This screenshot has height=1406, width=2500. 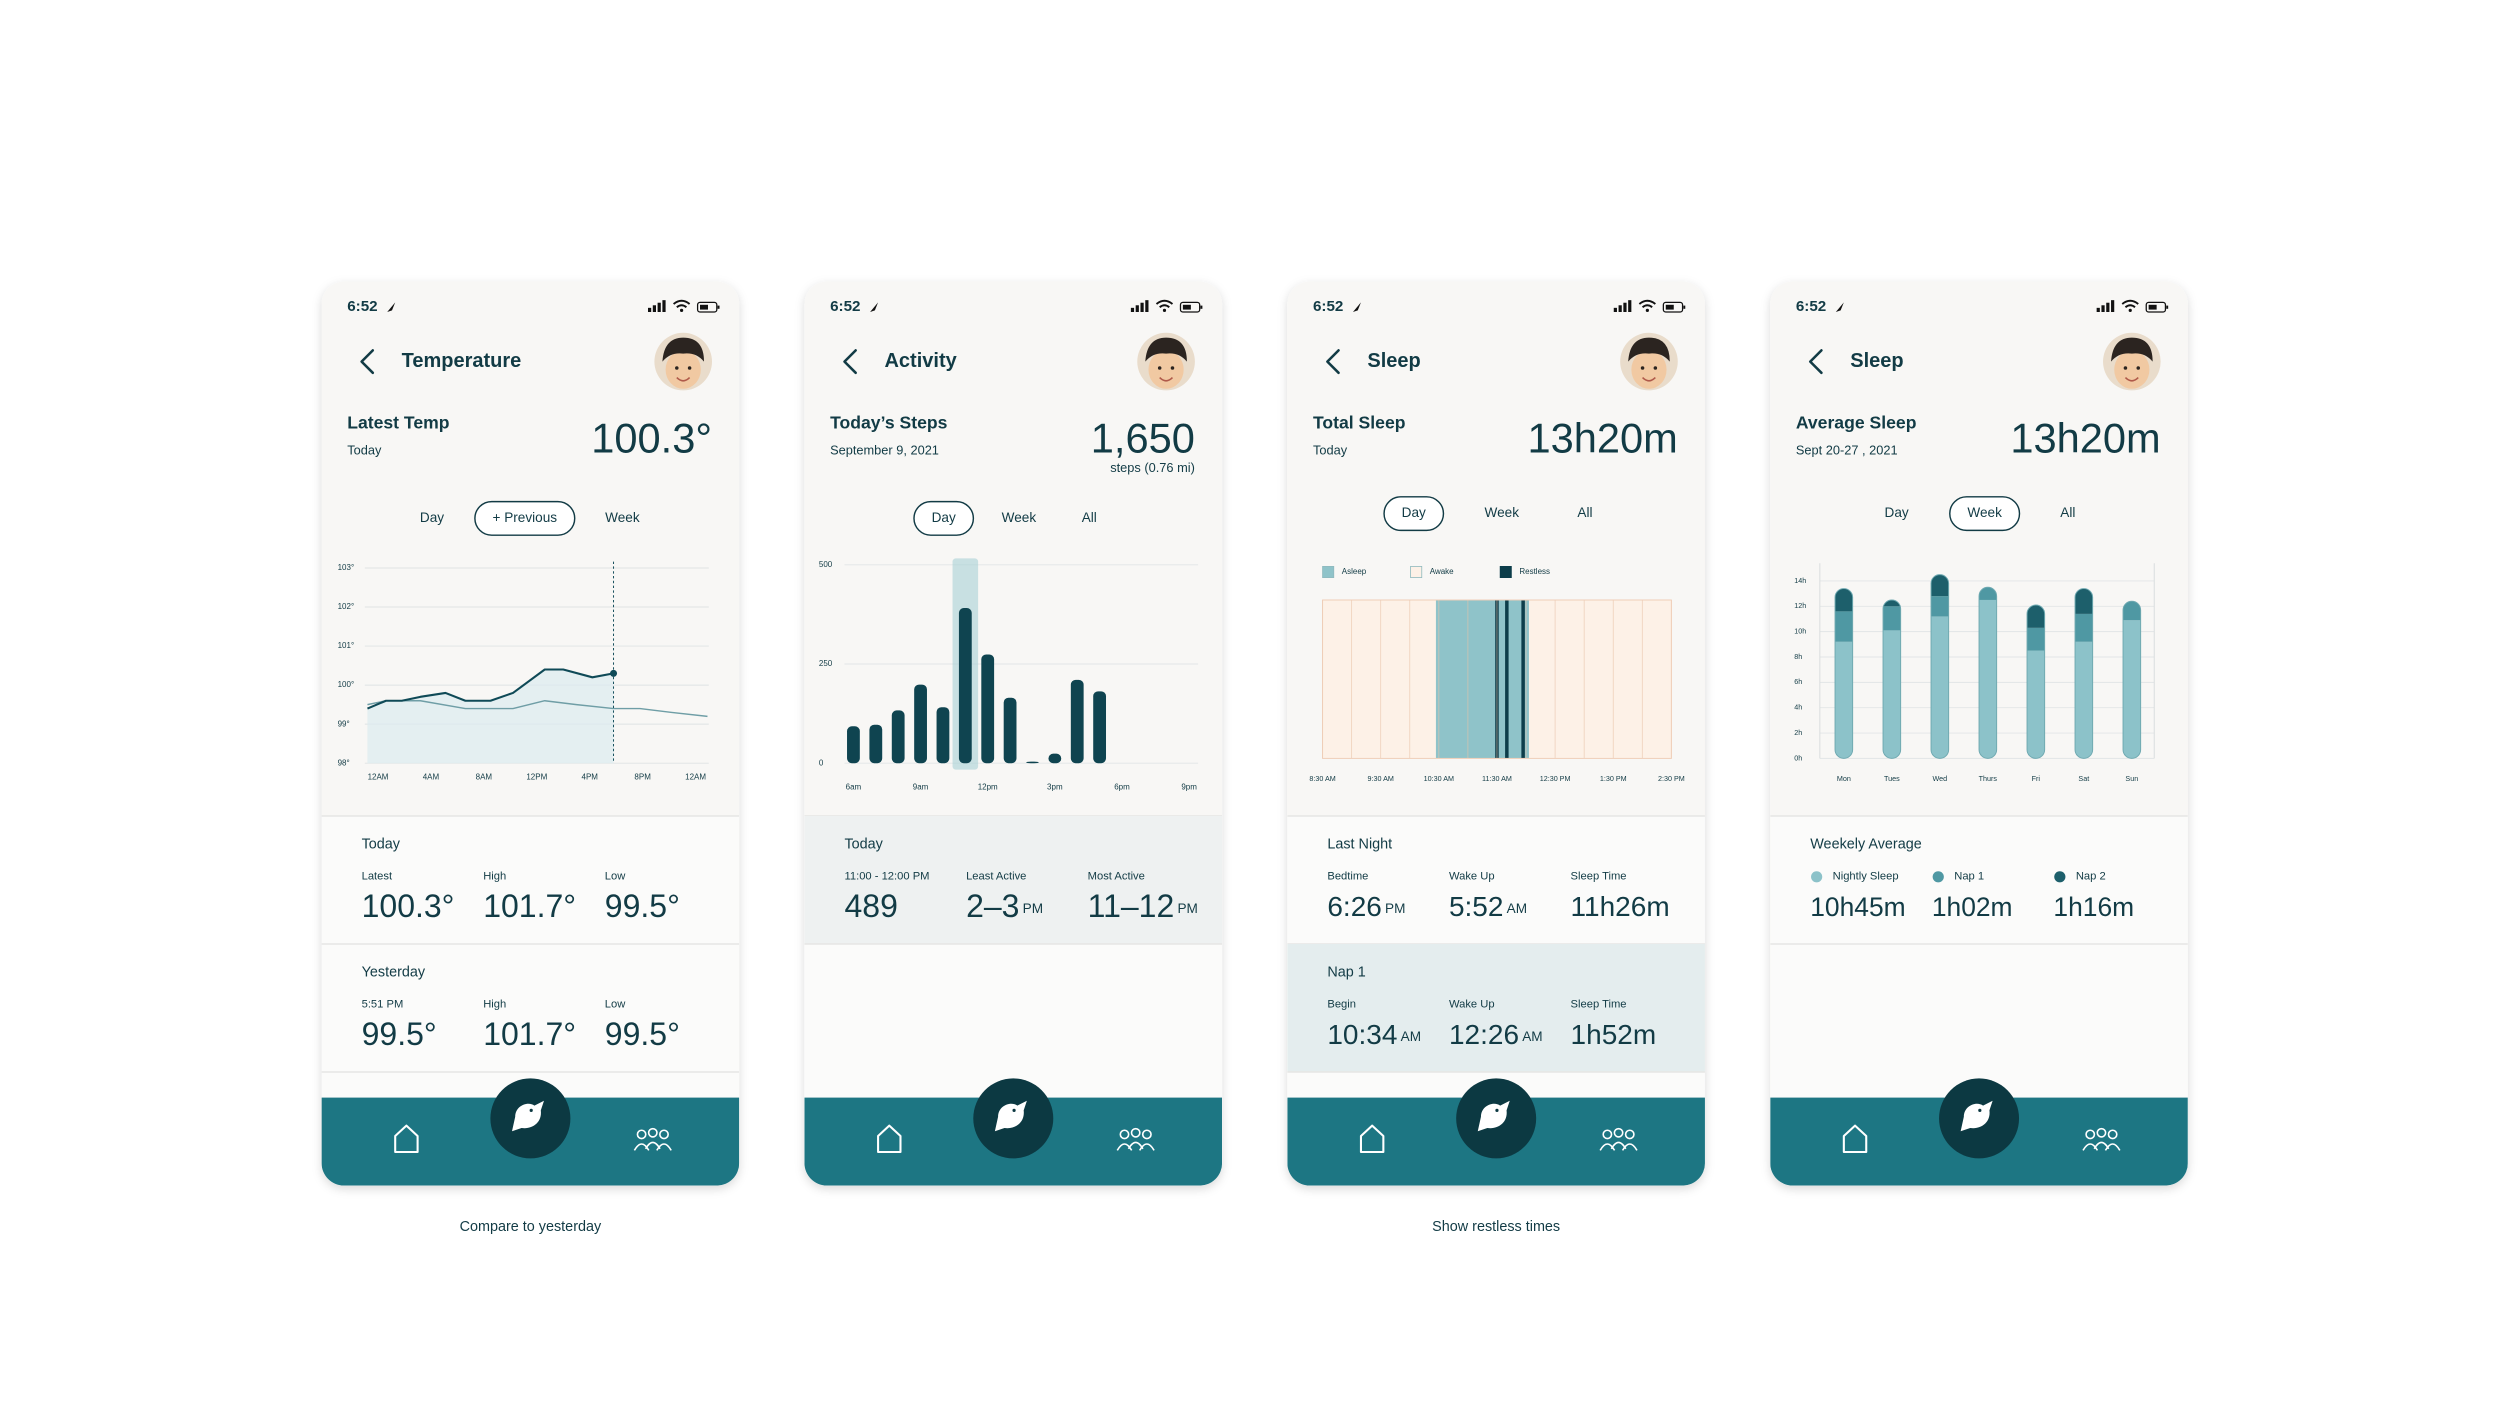 What do you see at coordinates (1322, 778) in the screenshot?
I see `x-tick-label: 8:30 AM` at bounding box center [1322, 778].